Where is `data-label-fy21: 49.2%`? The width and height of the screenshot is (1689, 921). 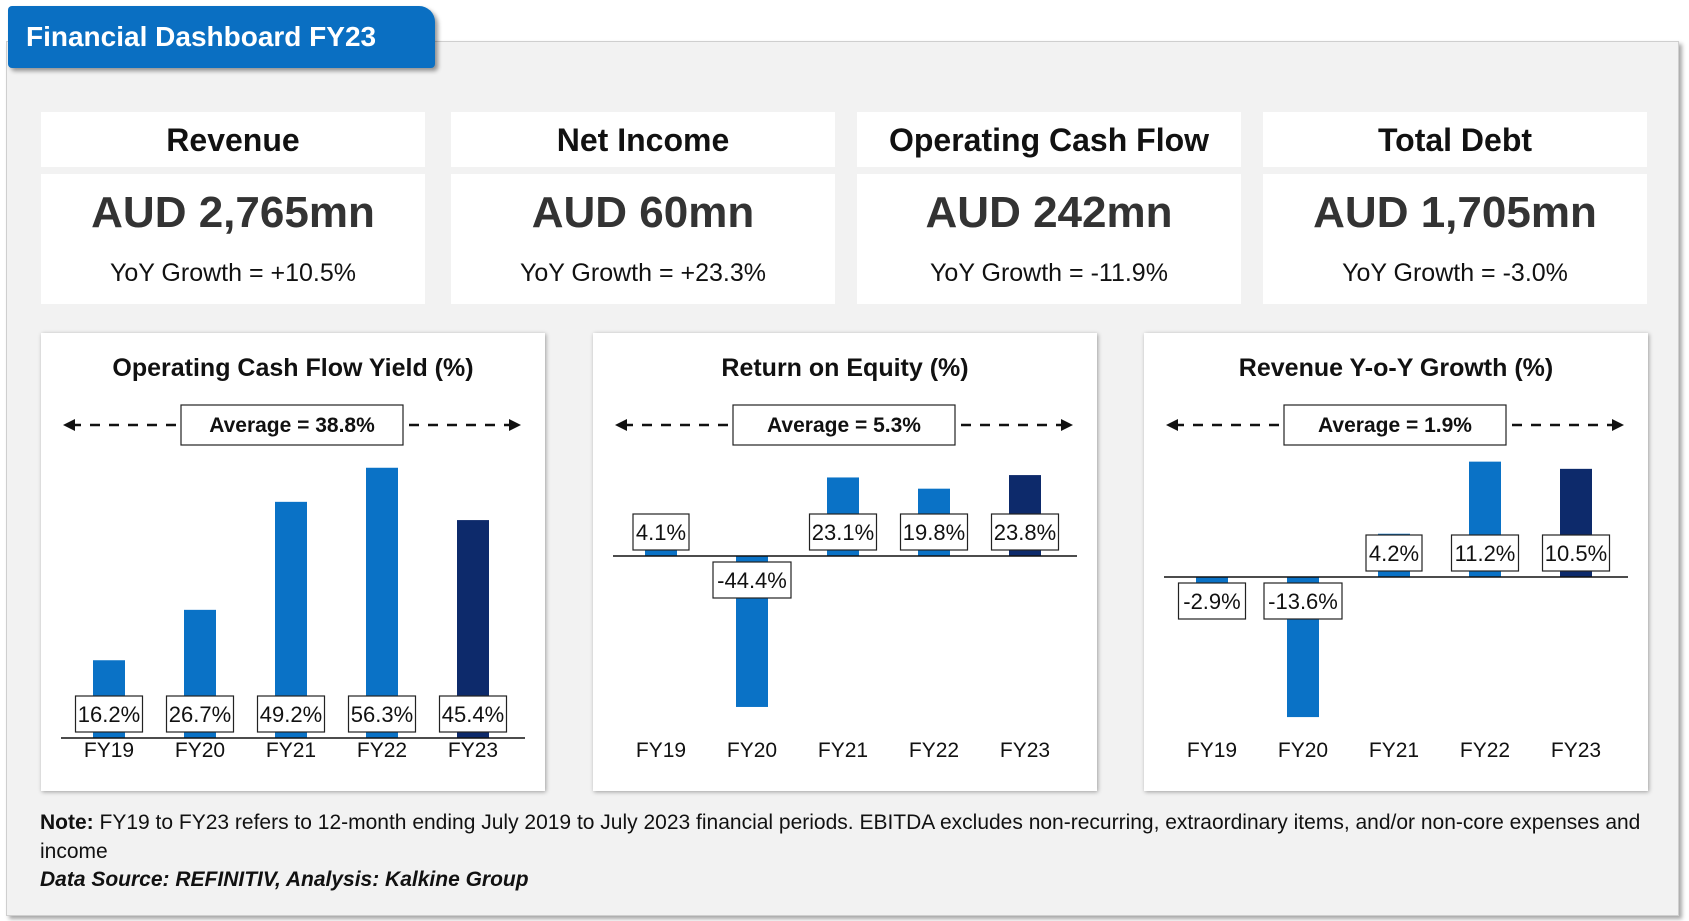
data-label-fy21: 49.2% is located at coordinates (291, 714).